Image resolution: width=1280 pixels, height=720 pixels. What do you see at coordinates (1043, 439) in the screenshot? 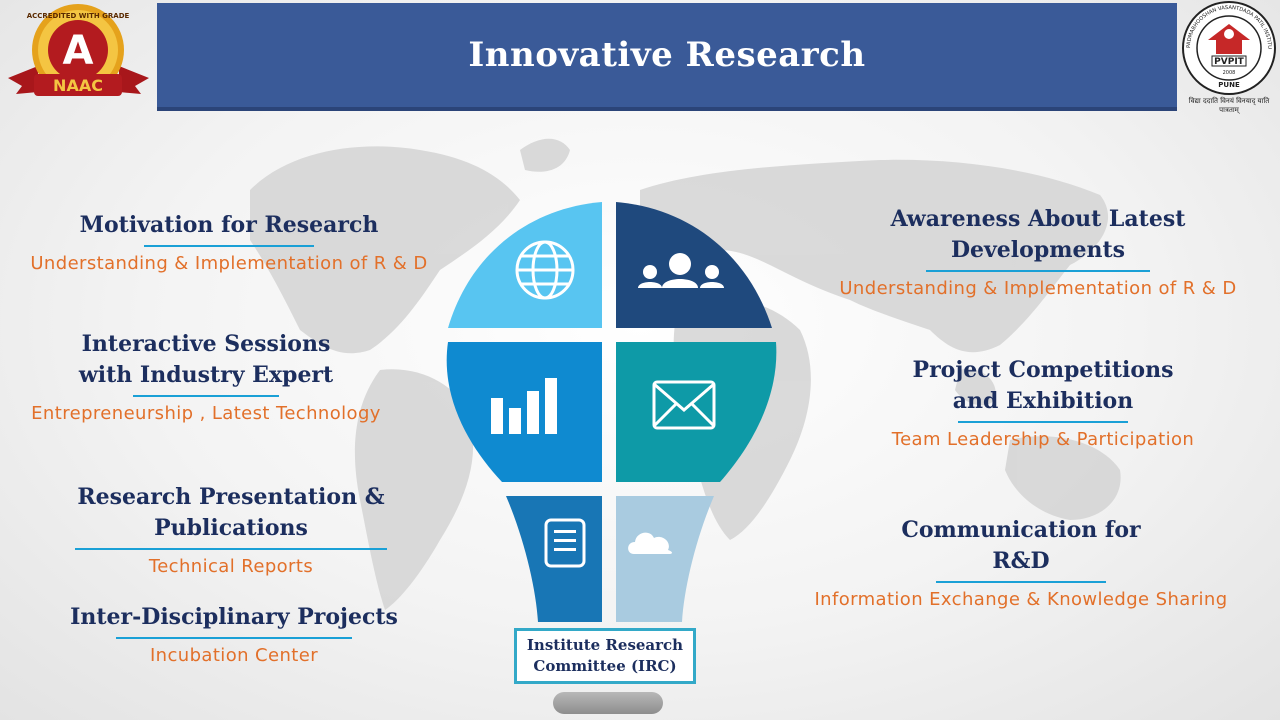
I see `topic-subtitle: Team Leadership & Participation` at bounding box center [1043, 439].